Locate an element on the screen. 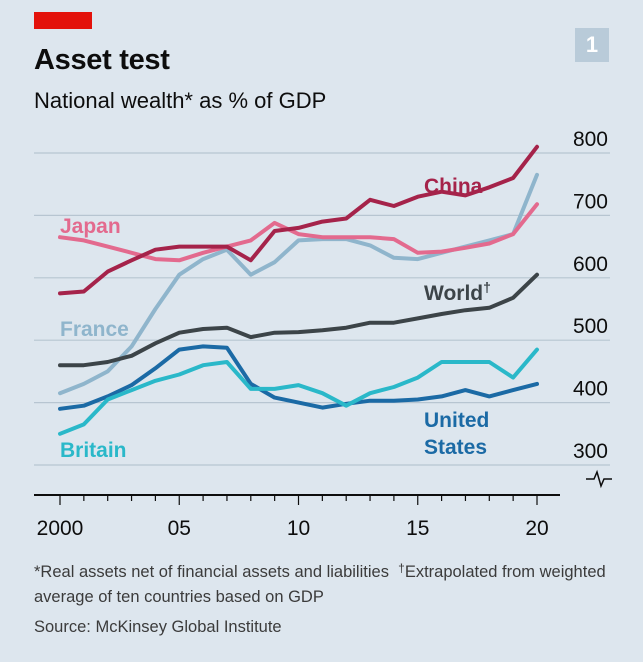 Image resolution: width=643 pixels, height=662 pixels. y-tick-label-800: 800 is located at coordinates (590, 139).